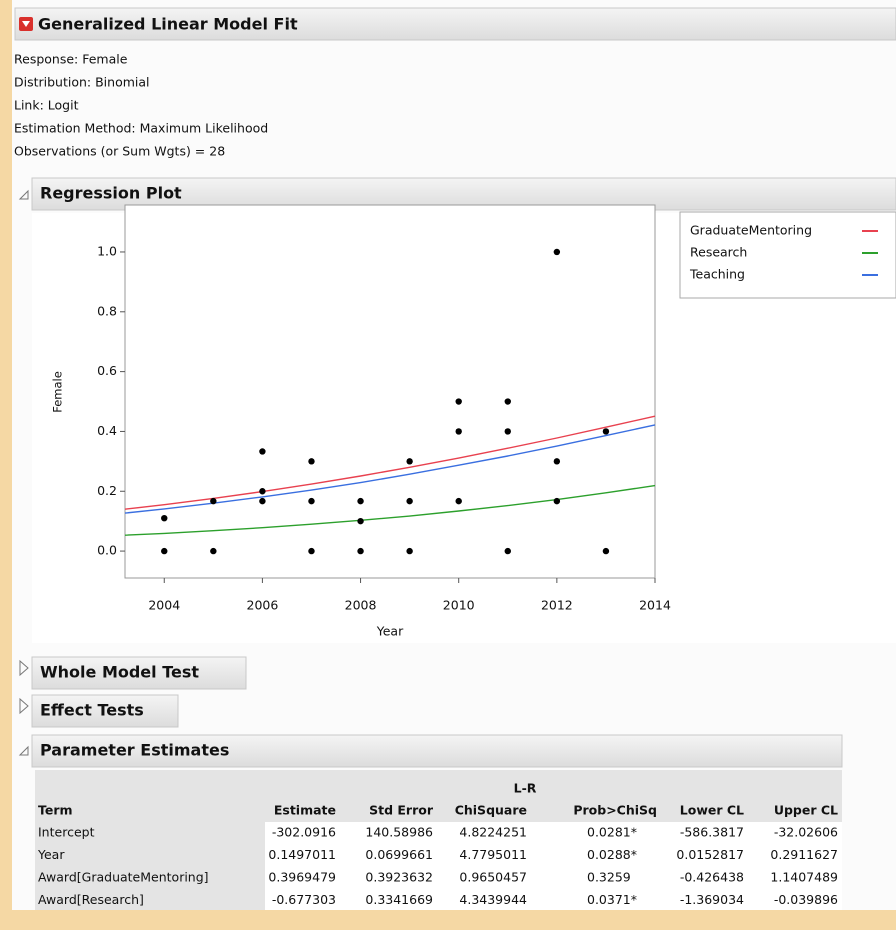 Image resolution: width=896 pixels, height=930 pixels. Describe the element at coordinates (51, 854) in the screenshot. I see `row-term: Year` at that location.